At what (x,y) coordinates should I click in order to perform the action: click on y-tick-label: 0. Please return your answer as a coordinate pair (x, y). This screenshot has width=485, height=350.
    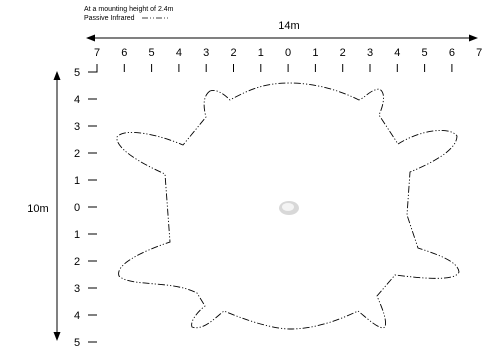
    Looking at the image, I should click on (77, 208).